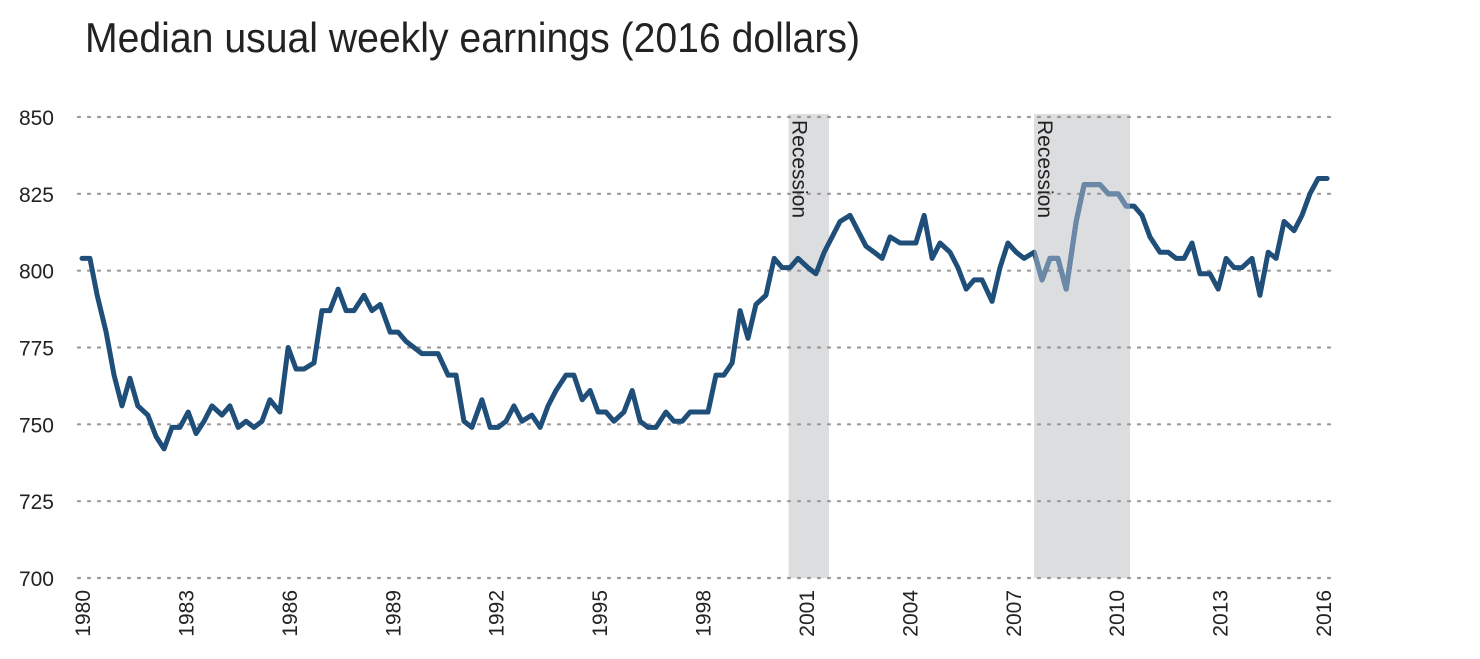 The image size is (1480, 659). What do you see at coordinates (83, 613) in the screenshot?
I see `x-tick-label: 1980` at bounding box center [83, 613].